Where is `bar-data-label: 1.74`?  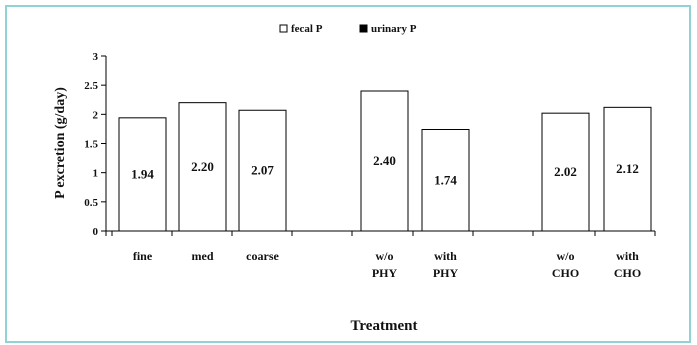 bar-data-label: 1.74 is located at coordinates (445, 179).